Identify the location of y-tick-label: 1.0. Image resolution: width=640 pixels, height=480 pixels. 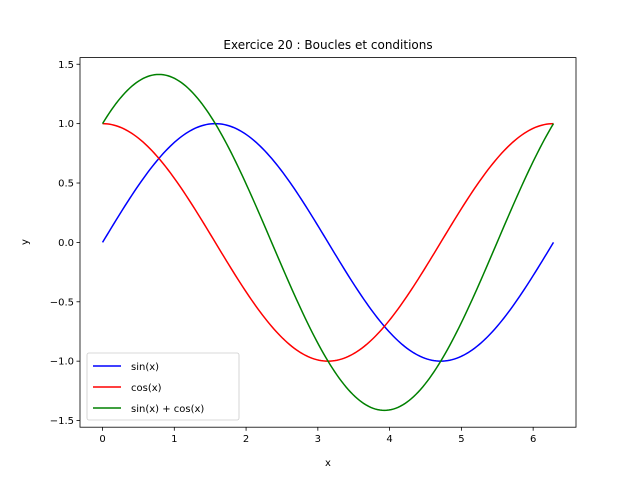
(66, 124).